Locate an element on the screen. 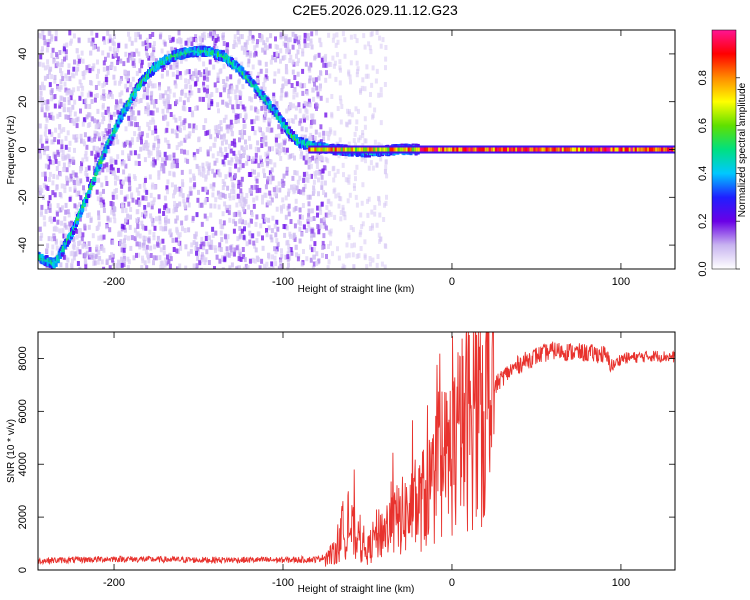 The height and width of the screenshot is (600, 750). colorbar-tick-label: 0.0 is located at coordinates (703, 268).